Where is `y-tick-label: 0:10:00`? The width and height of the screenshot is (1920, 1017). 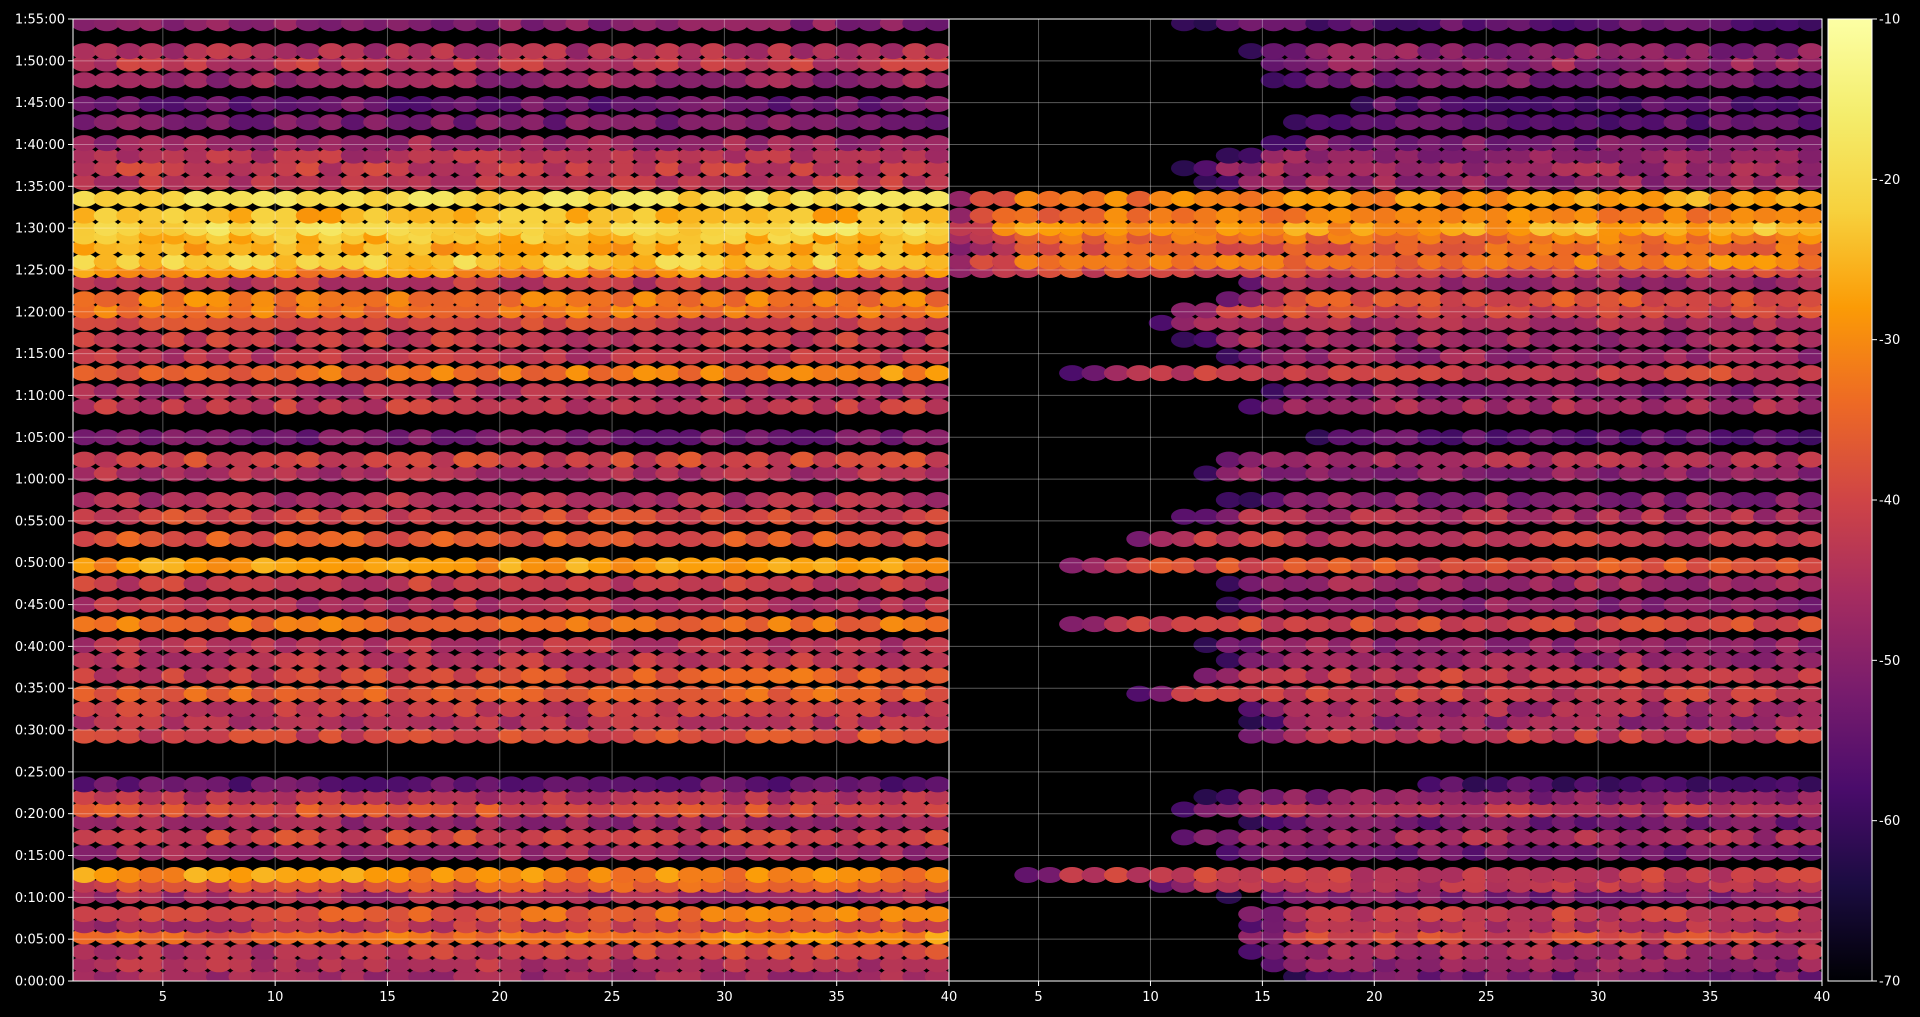
y-tick-label: 0:10:00 is located at coordinates (40, 898).